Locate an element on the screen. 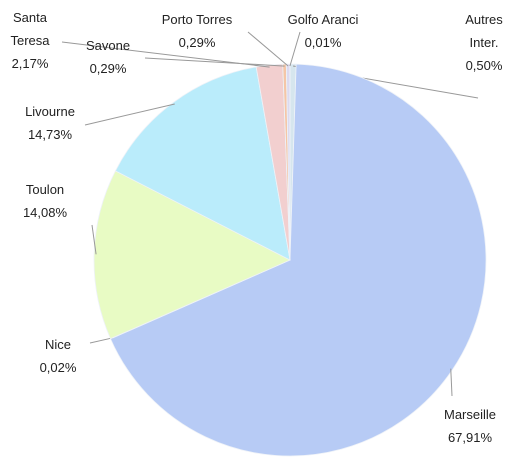  slice-name: Porto Torres is located at coordinates (197, 19).